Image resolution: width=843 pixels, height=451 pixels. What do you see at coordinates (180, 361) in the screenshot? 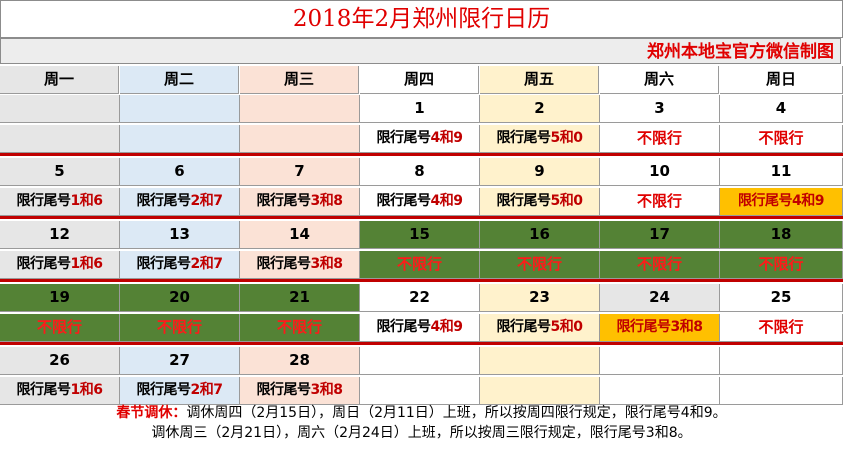
I see `day-number: 27` at bounding box center [180, 361].